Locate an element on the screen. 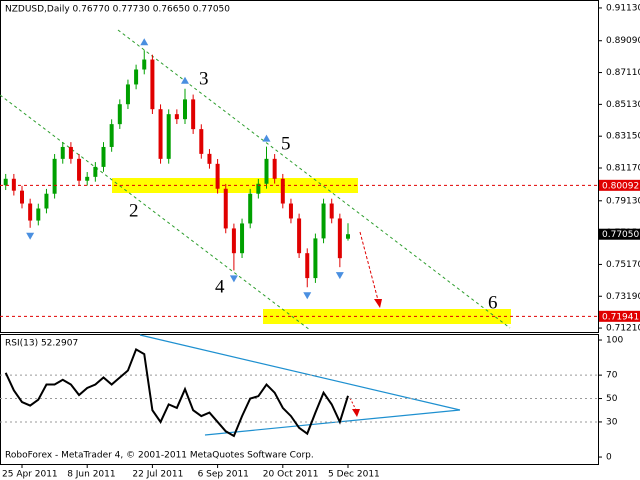 This screenshot has width=640, height=480. y-tick-label: 0.83150 is located at coordinates (623, 137).